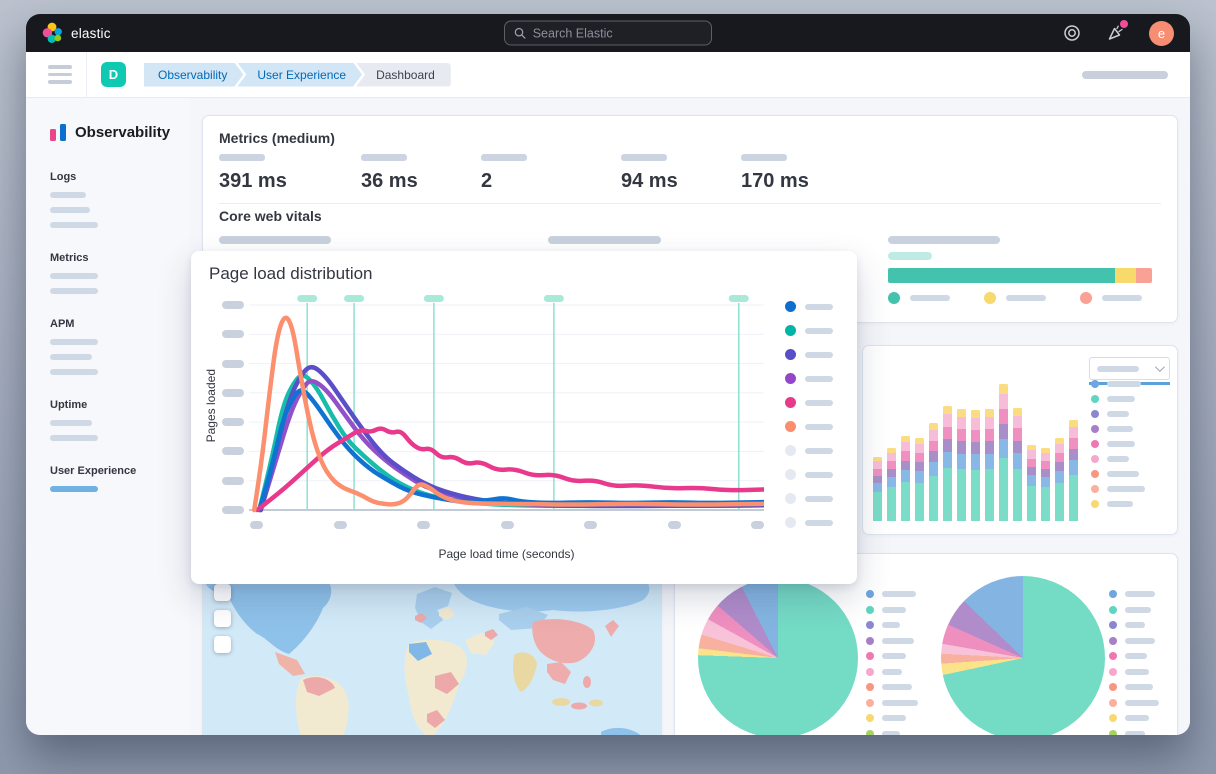 The image size is (1216, 774). I want to click on elastic-logo: elastic, so click(76, 33).